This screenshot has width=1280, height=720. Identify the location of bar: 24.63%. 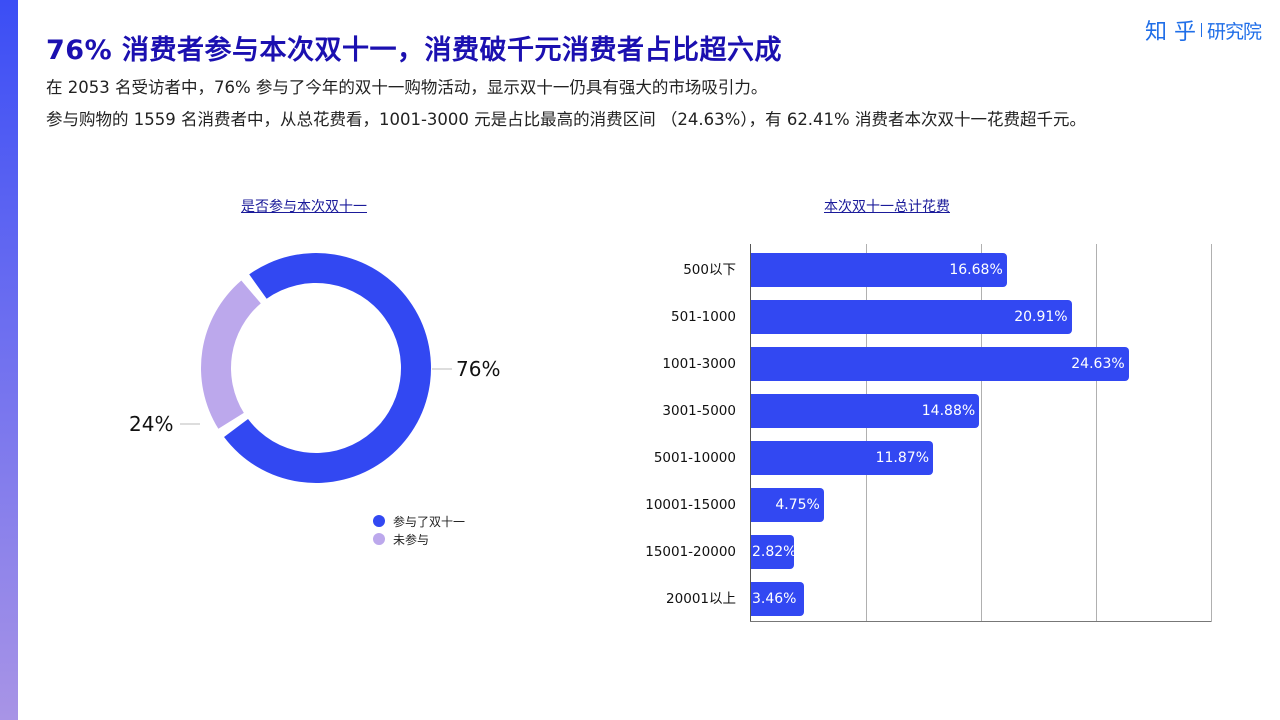
(940, 364).